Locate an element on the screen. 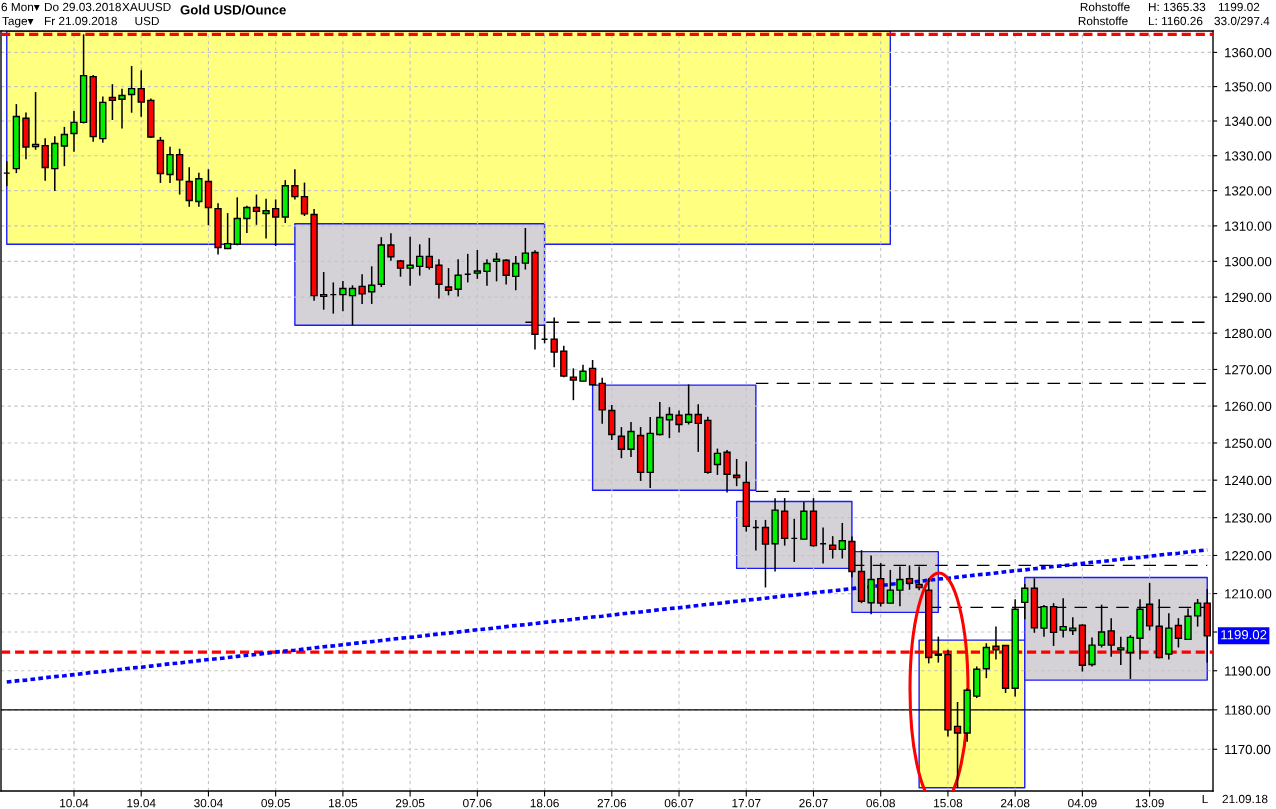 This screenshot has width=1276, height=809. x-tick-label: 18.05 is located at coordinates (343, 803).